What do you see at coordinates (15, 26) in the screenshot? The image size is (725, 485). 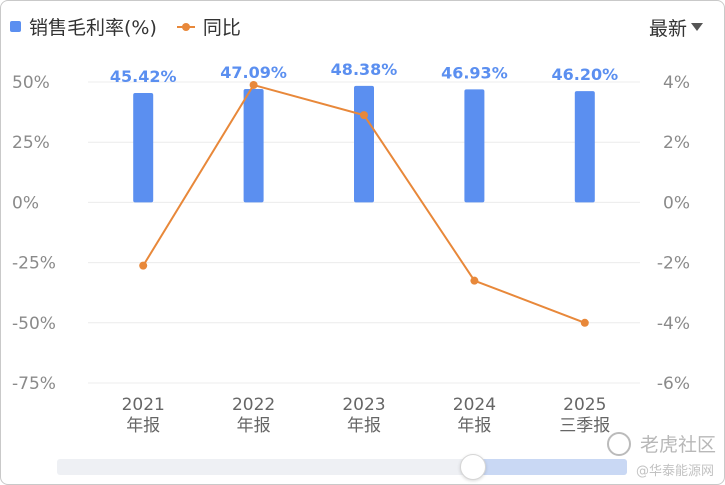 I see `bar-series-swatch` at bounding box center [15, 26].